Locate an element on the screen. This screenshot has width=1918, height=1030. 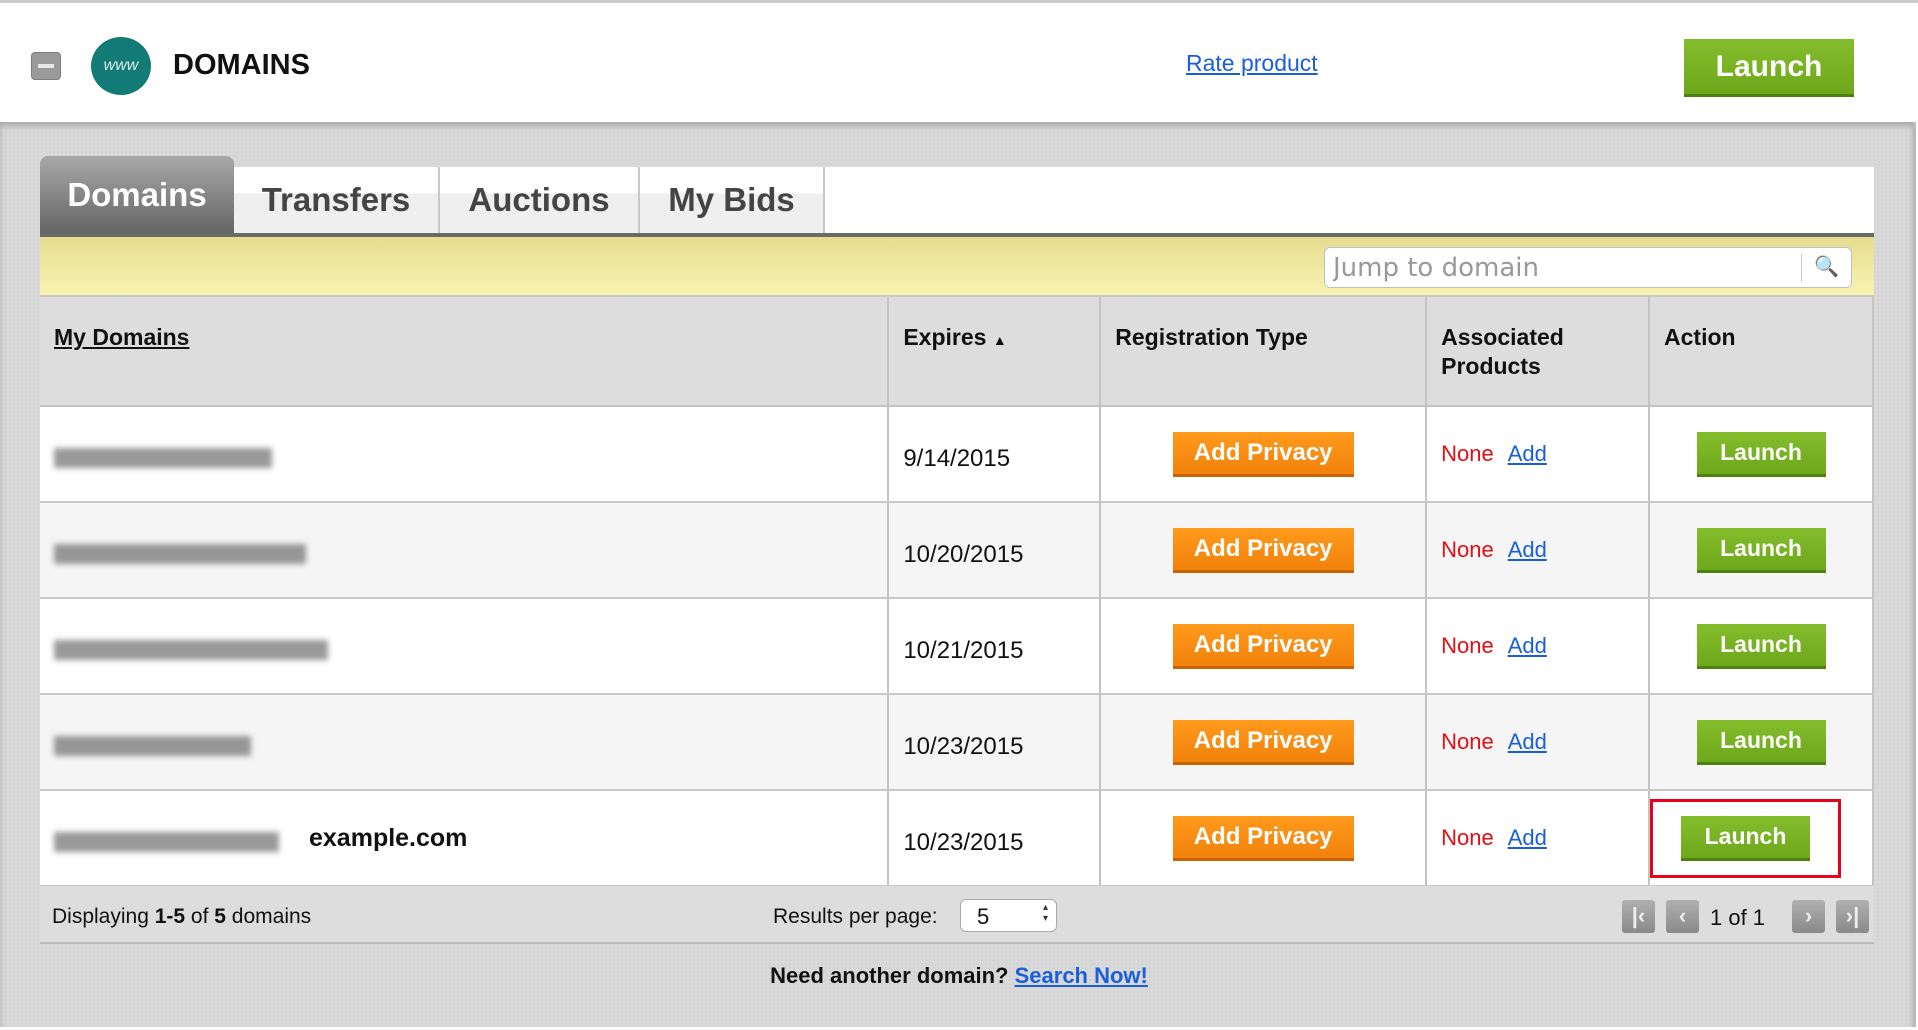
displaying-count: Displaying 1-5 of 5 domains is located at coordinates (181, 917).